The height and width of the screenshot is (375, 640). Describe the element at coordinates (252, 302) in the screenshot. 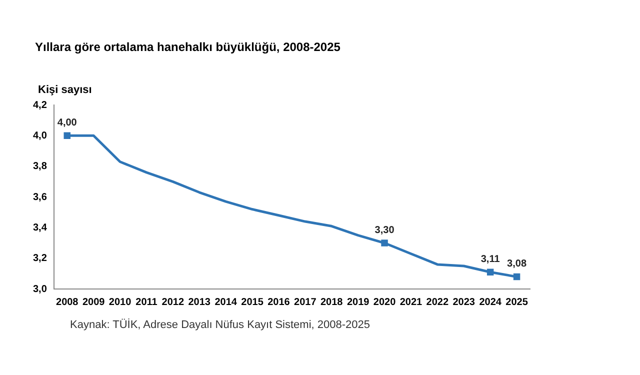

I see `x-tick-label: 2015` at that location.